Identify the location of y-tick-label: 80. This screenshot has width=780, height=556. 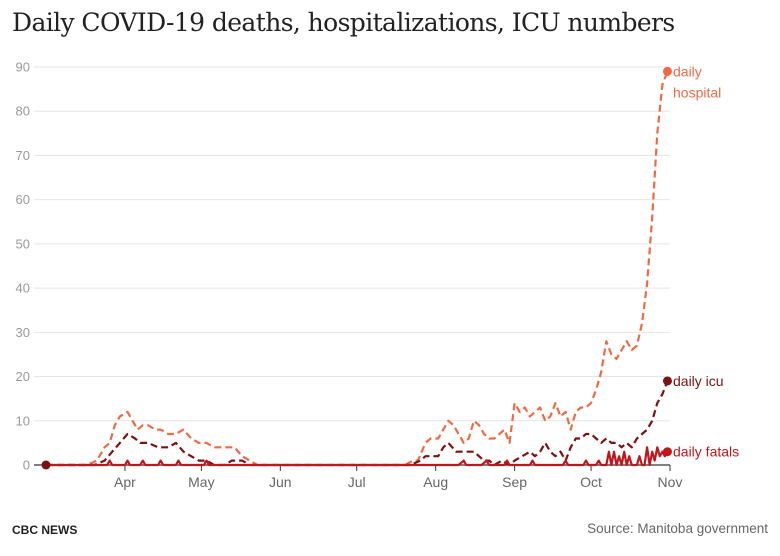
(23, 111).